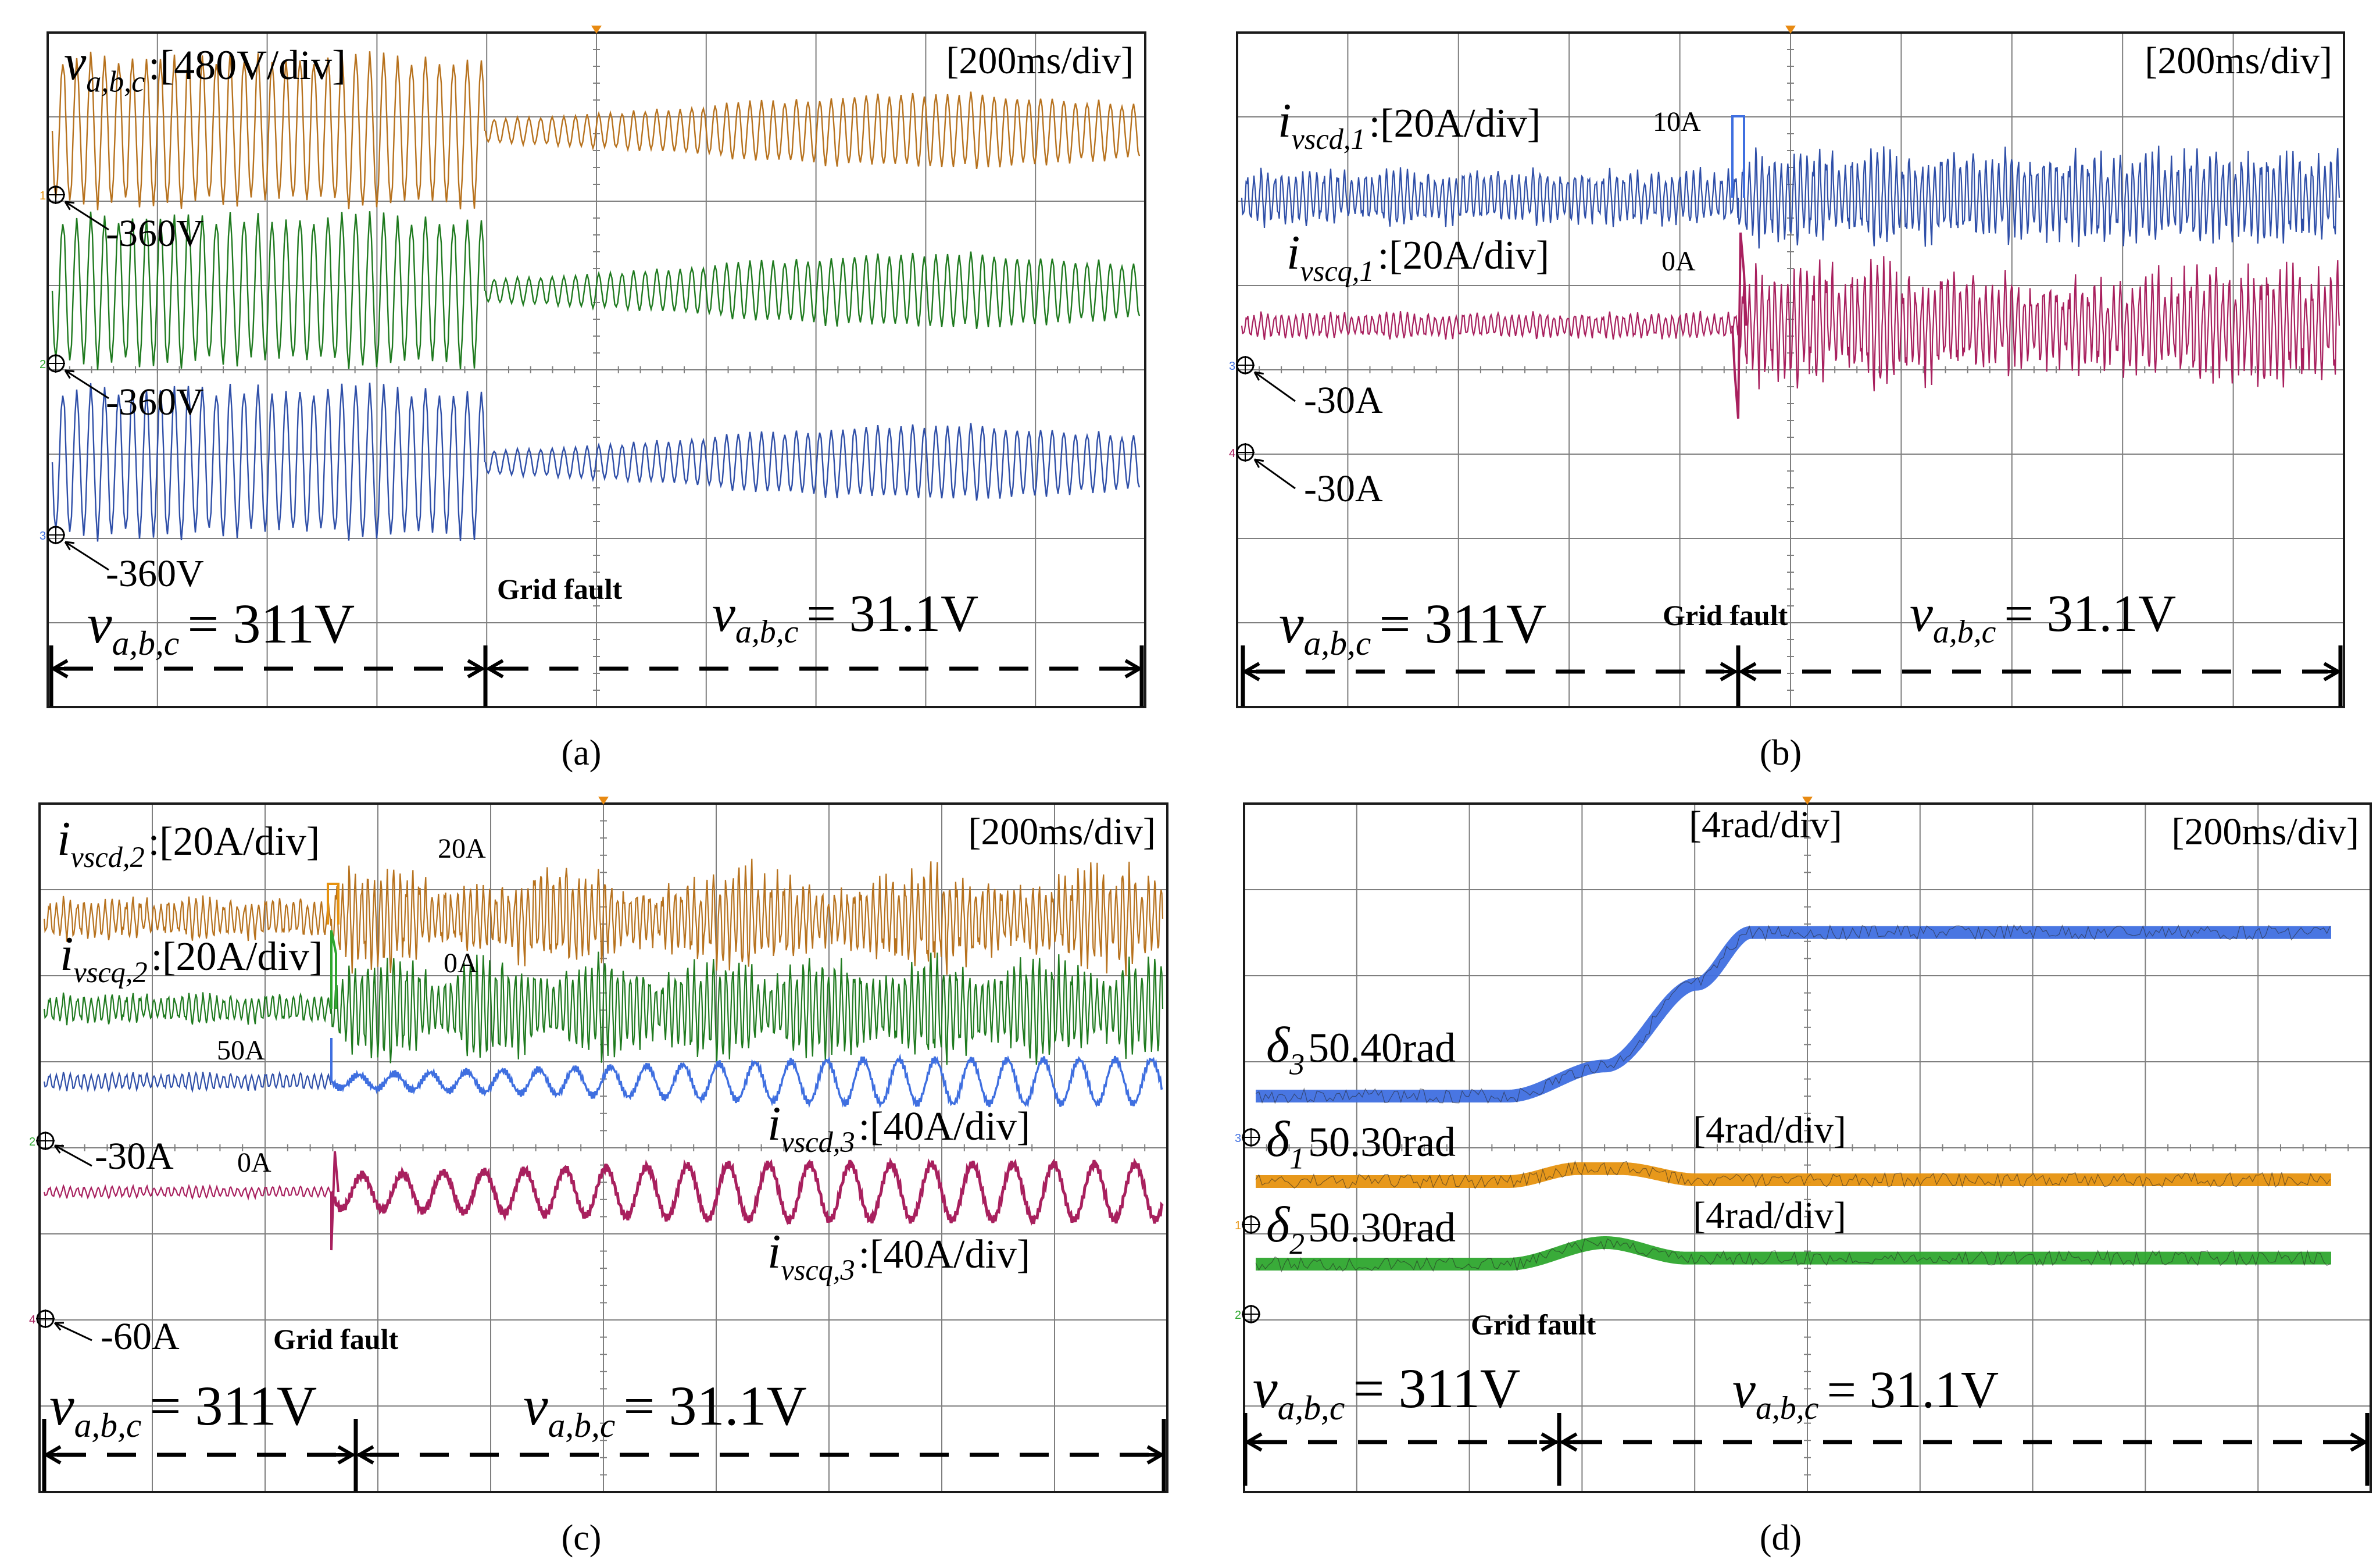 The height and width of the screenshot is (1563, 2380). What do you see at coordinates (1361, 1049) in the screenshot?
I see `channel-label-delta-3: δ350.40rad` at bounding box center [1361, 1049].